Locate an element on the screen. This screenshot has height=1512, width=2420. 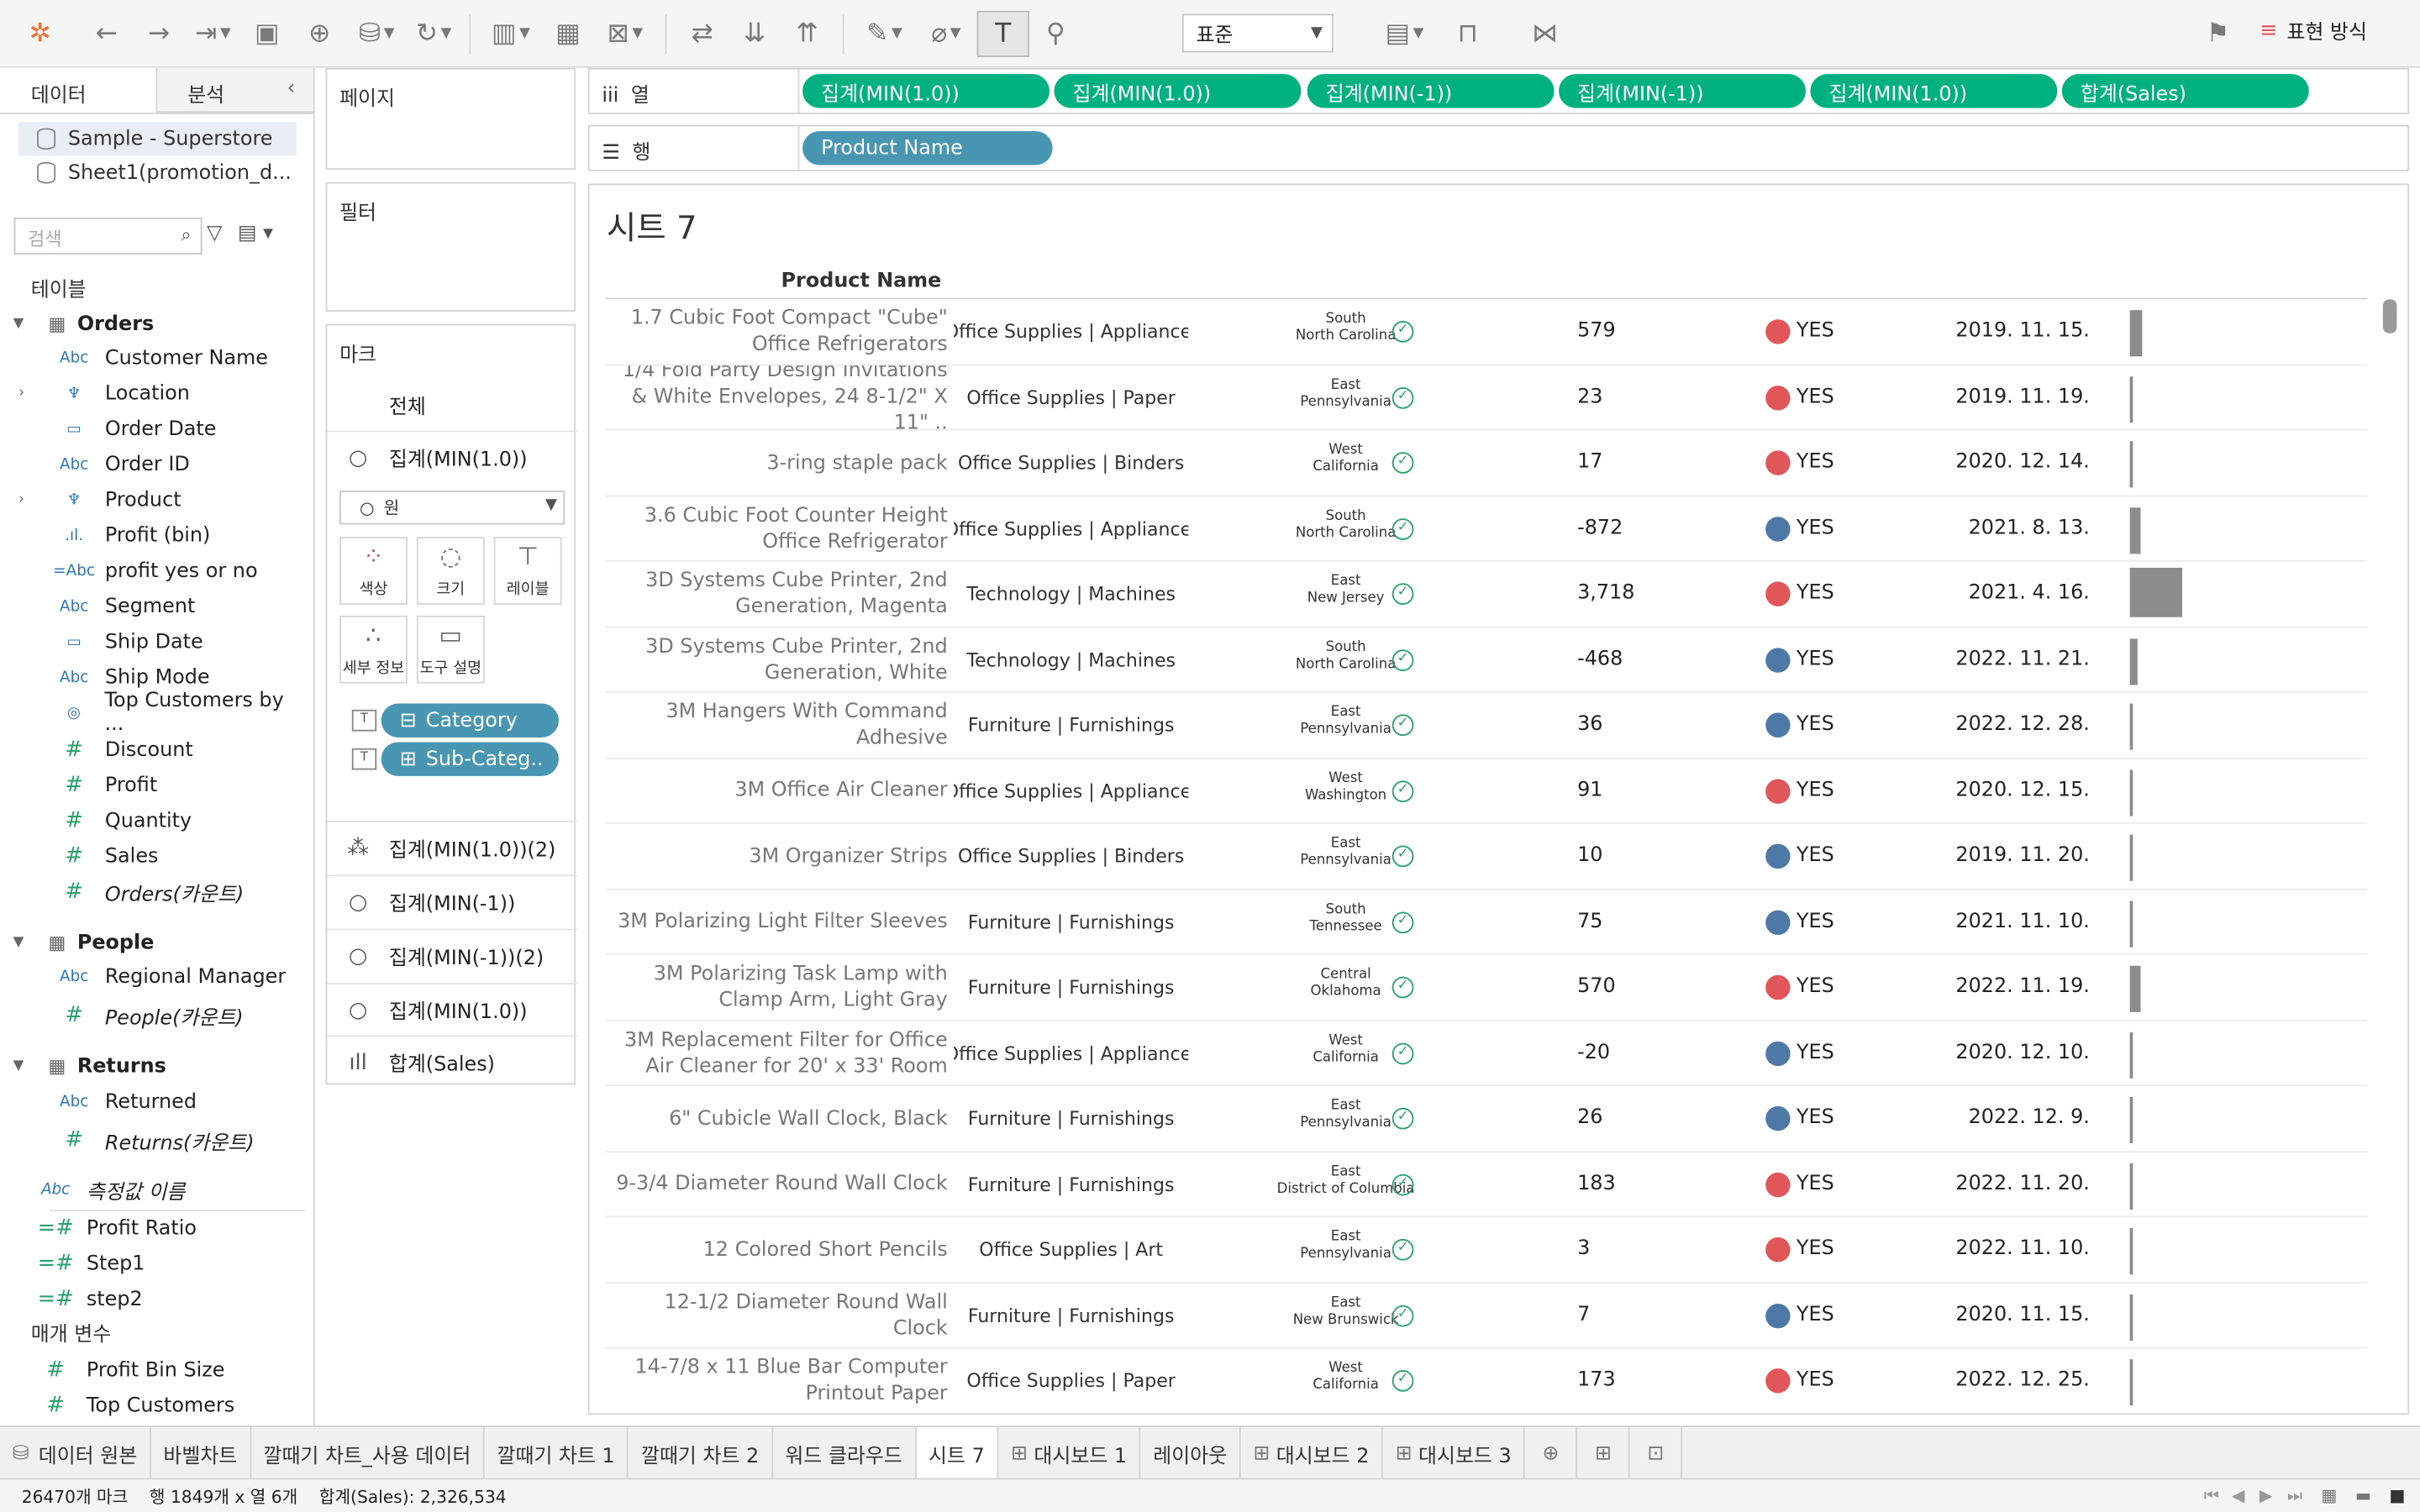
profit-cell: 75 is located at coordinates (1590, 921).